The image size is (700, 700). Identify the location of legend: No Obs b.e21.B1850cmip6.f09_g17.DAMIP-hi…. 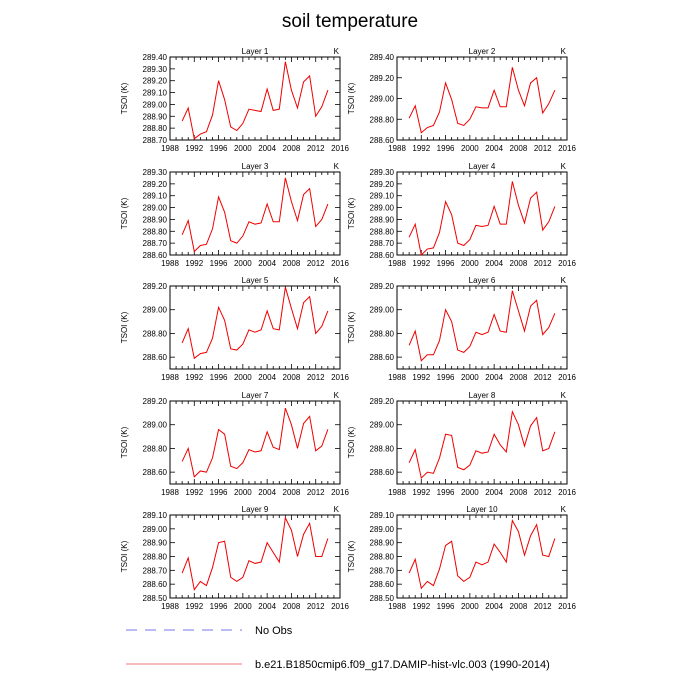
(338, 648).